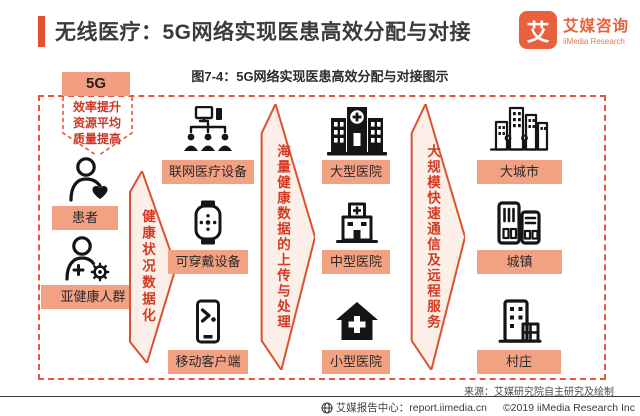 The width and height of the screenshot is (640, 416). What do you see at coordinates (147, 267) in the screenshot?
I see `flow-arrow-health-data-label: 健康状况数据化` at bounding box center [147, 267].